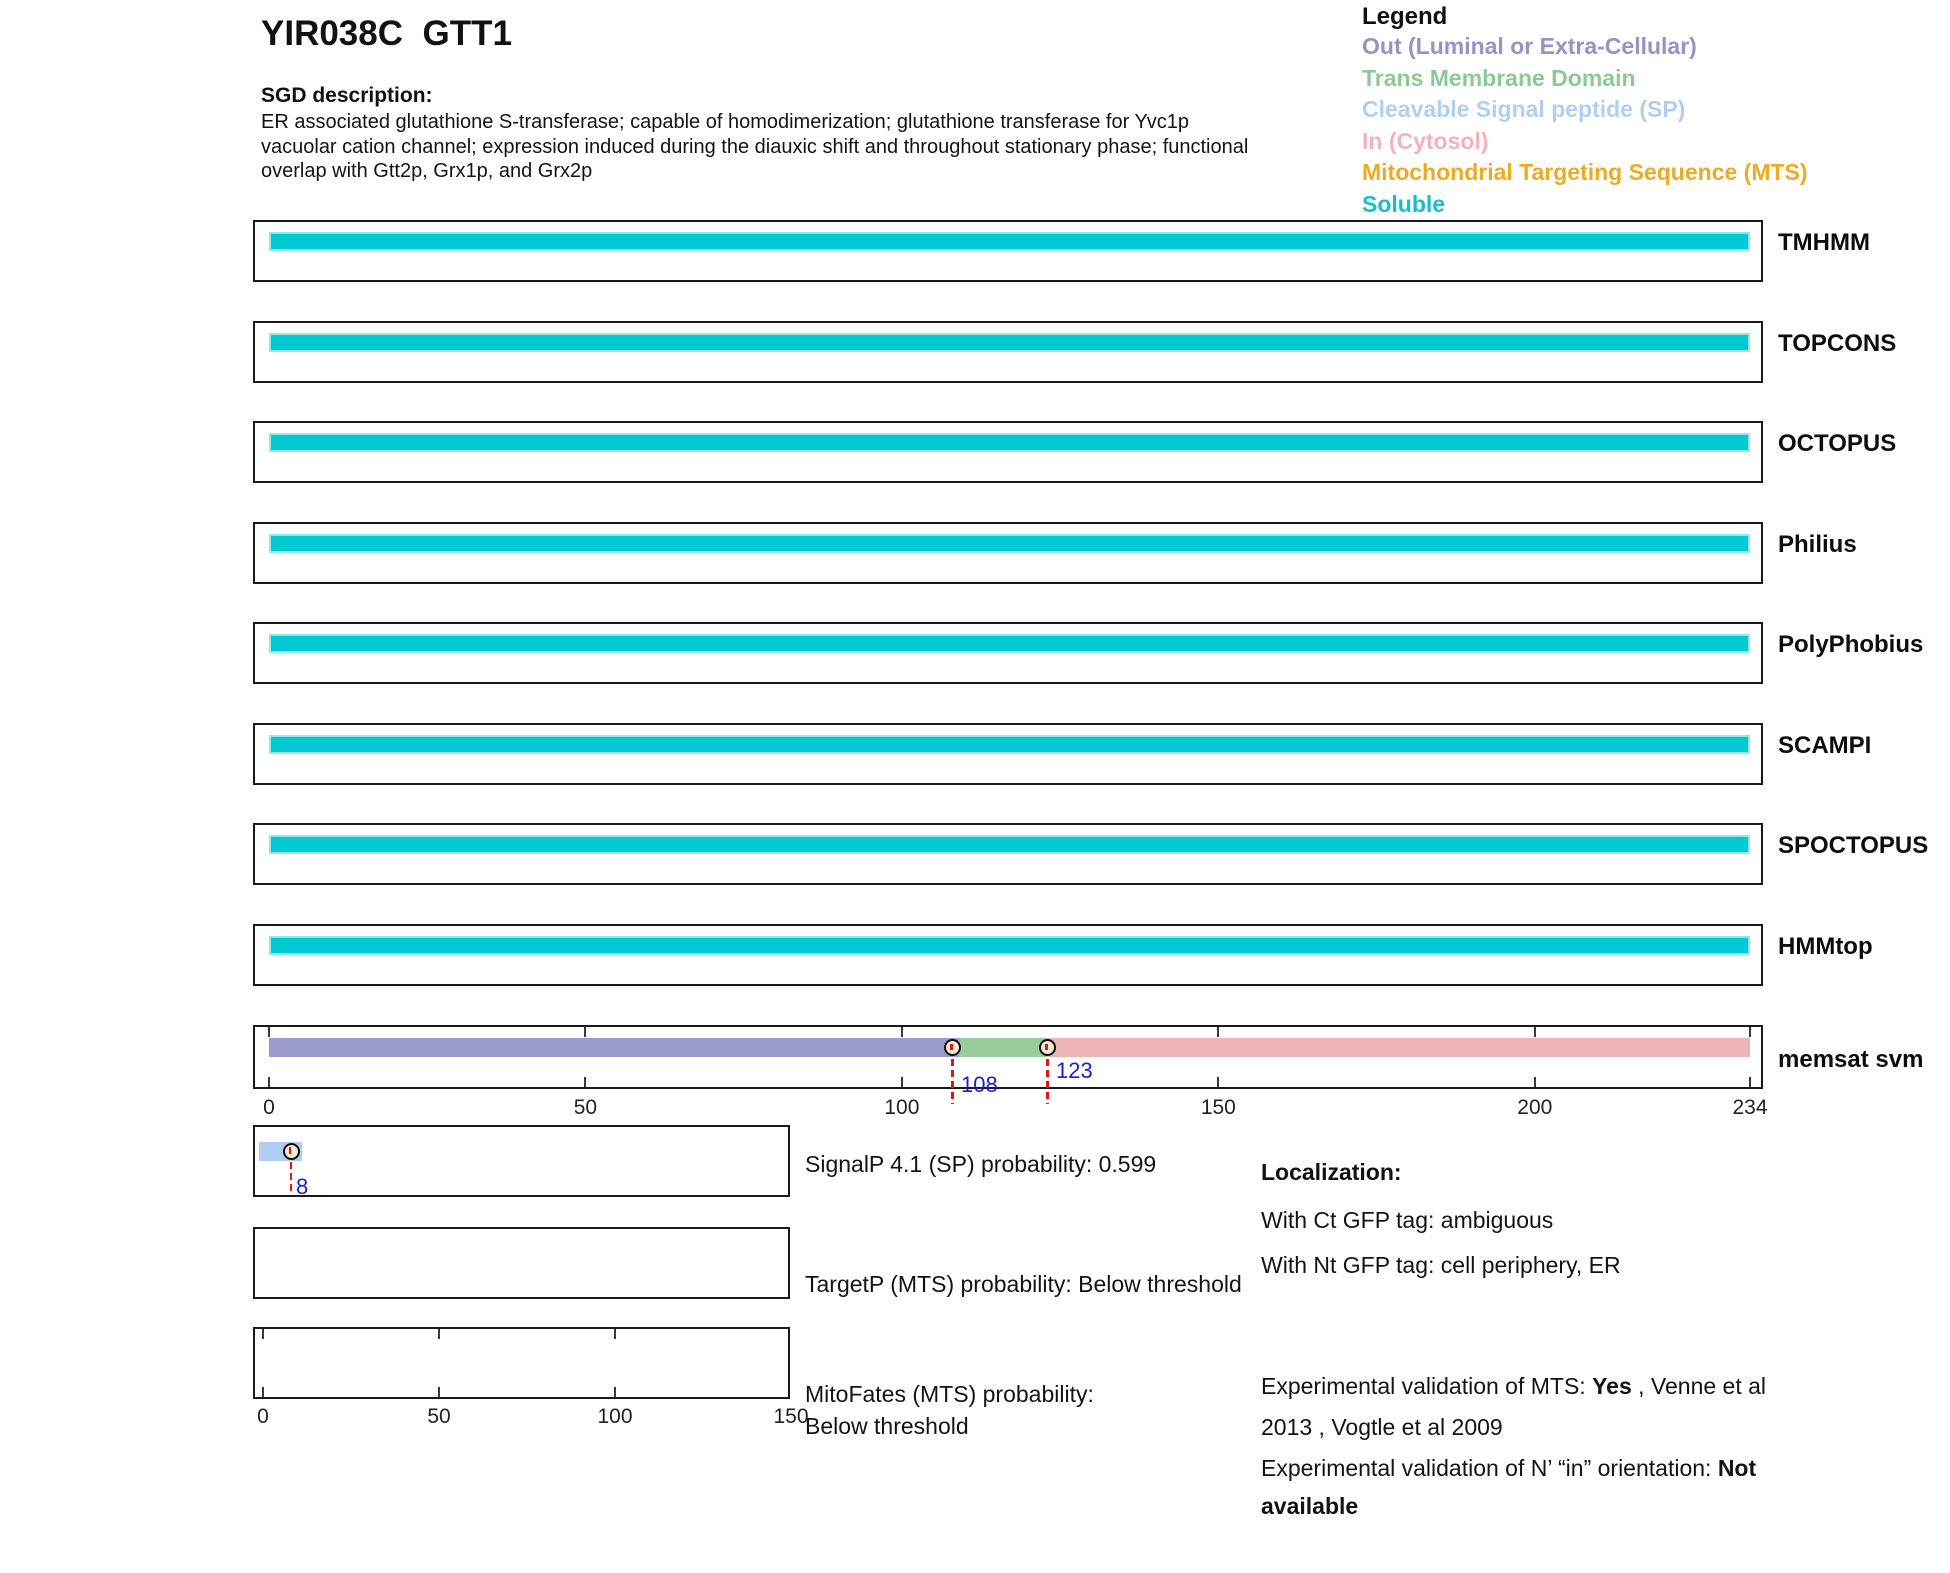 This screenshot has width=1950, height=1573. I want to click on track-PolyPhobius-segment-soluble, so click(1009, 643).